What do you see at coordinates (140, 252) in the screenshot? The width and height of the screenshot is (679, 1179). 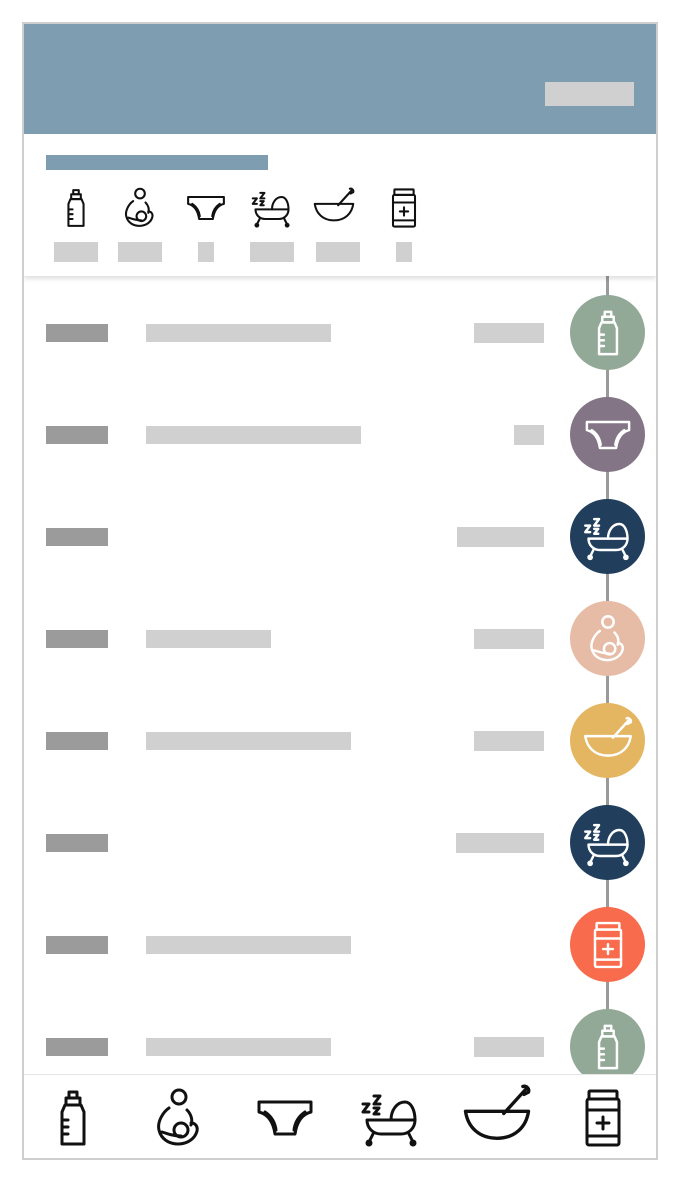 I see `summary-count-breastfeeding` at bounding box center [140, 252].